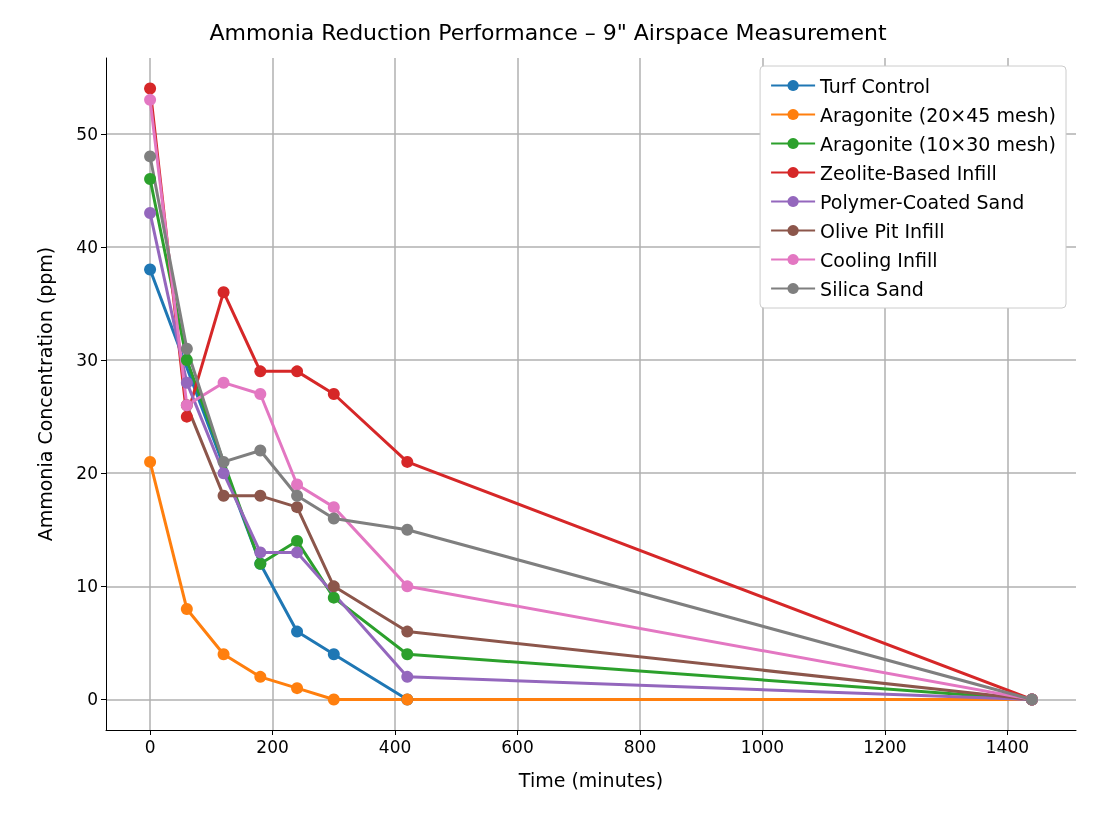  Describe the element at coordinates (1007, 746) in the screenshot. I see `x-tick-label: 1400` at that location.